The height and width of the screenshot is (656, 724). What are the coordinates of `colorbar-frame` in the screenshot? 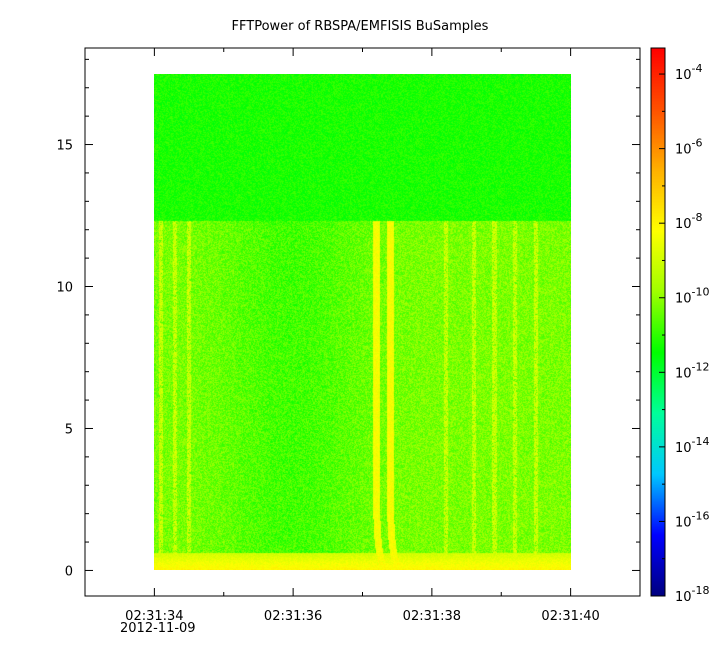 It's located at (658, 322).